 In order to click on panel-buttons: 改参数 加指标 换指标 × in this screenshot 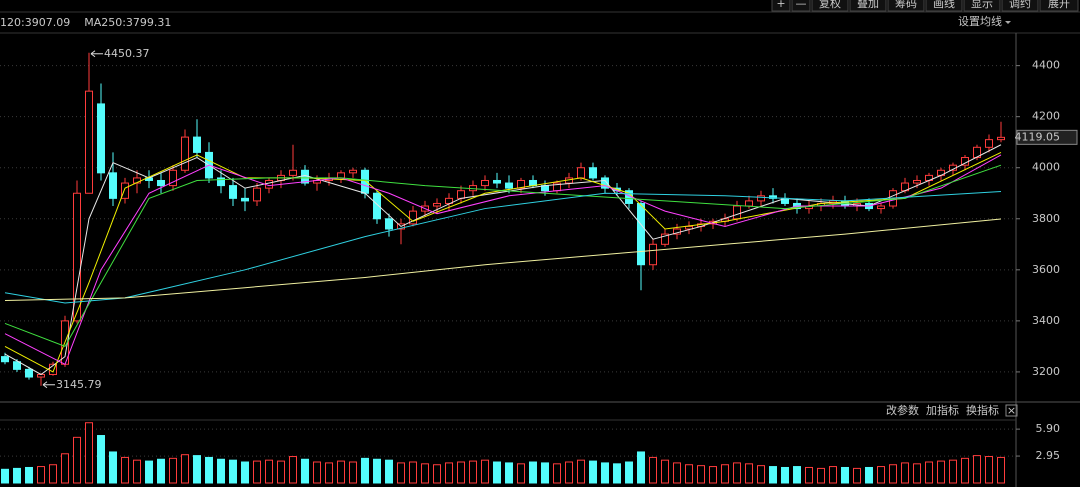, I will do `click(952, 410)`.